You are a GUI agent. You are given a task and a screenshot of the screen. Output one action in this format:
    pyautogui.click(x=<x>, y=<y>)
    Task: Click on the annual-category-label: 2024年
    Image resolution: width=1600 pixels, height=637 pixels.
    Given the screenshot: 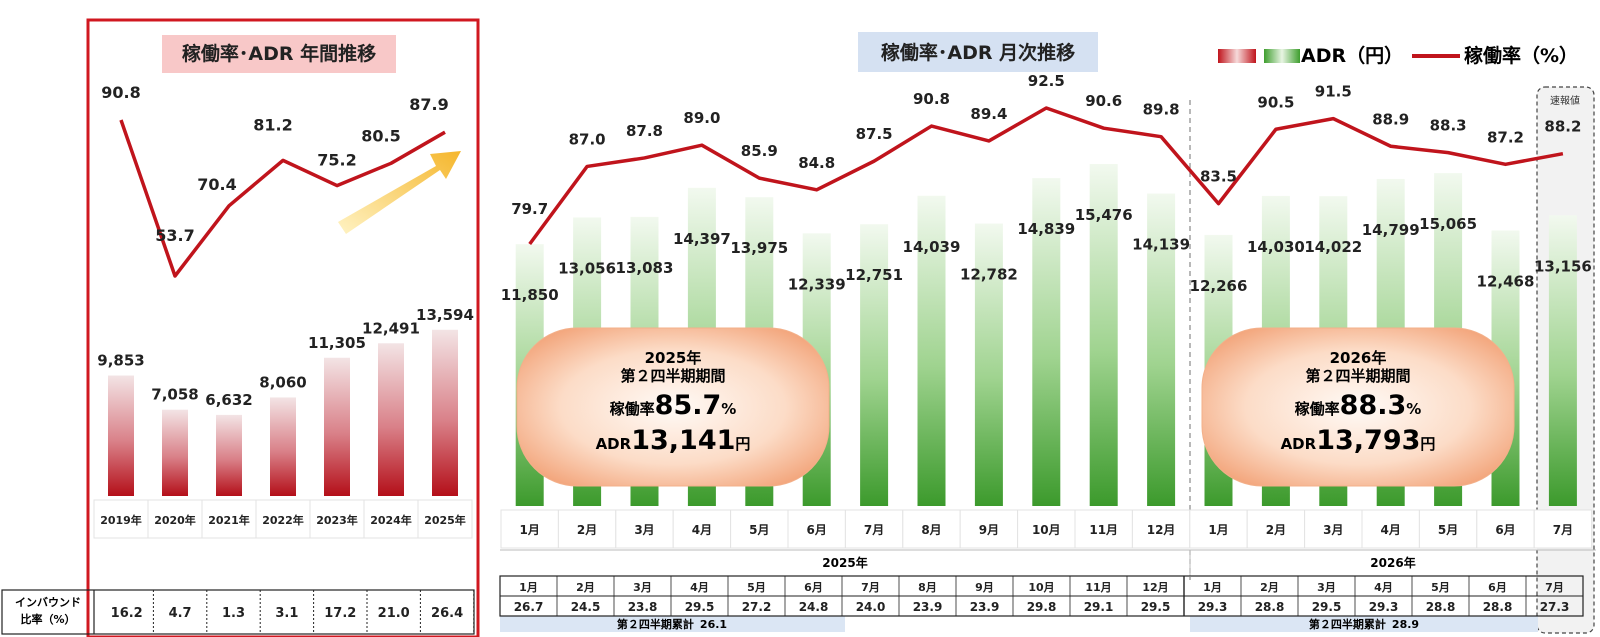 What is the action you would take?
    pyautogui.click(x=391, y=520)
    